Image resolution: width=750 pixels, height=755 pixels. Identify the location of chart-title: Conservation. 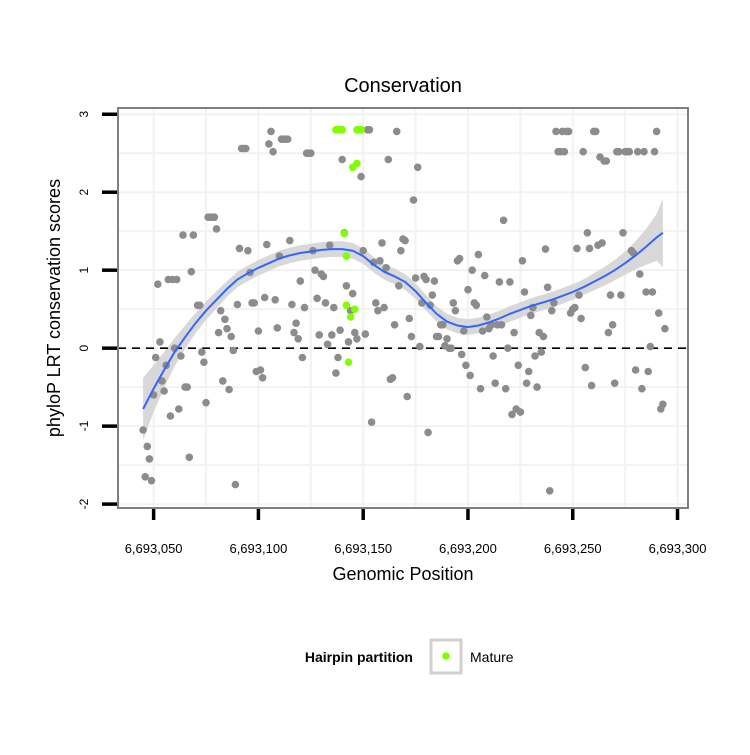
(403, 86).